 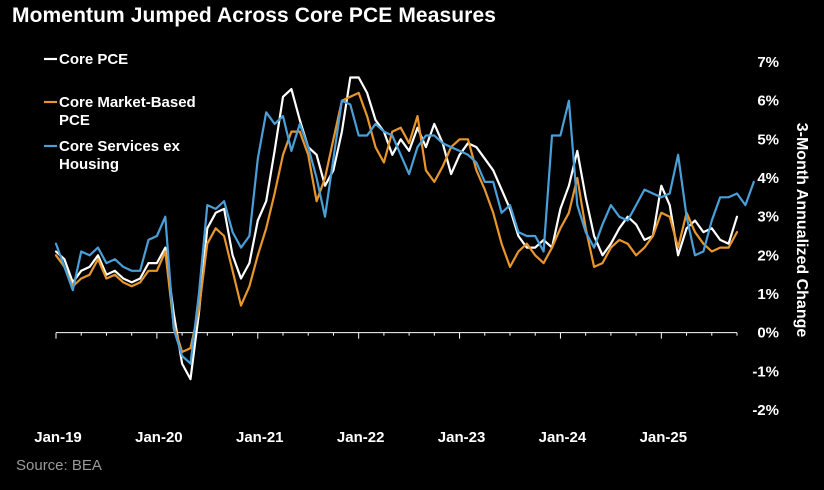 What do you see at coordinates (768, 62) in the screenshot?
I see `y-tick-label: 7%` at bounding box center [768, 62].